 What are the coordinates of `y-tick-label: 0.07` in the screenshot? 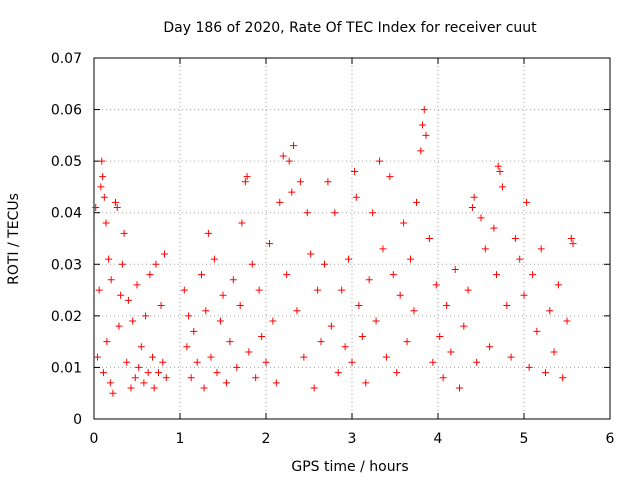 It's located at (66, 59).